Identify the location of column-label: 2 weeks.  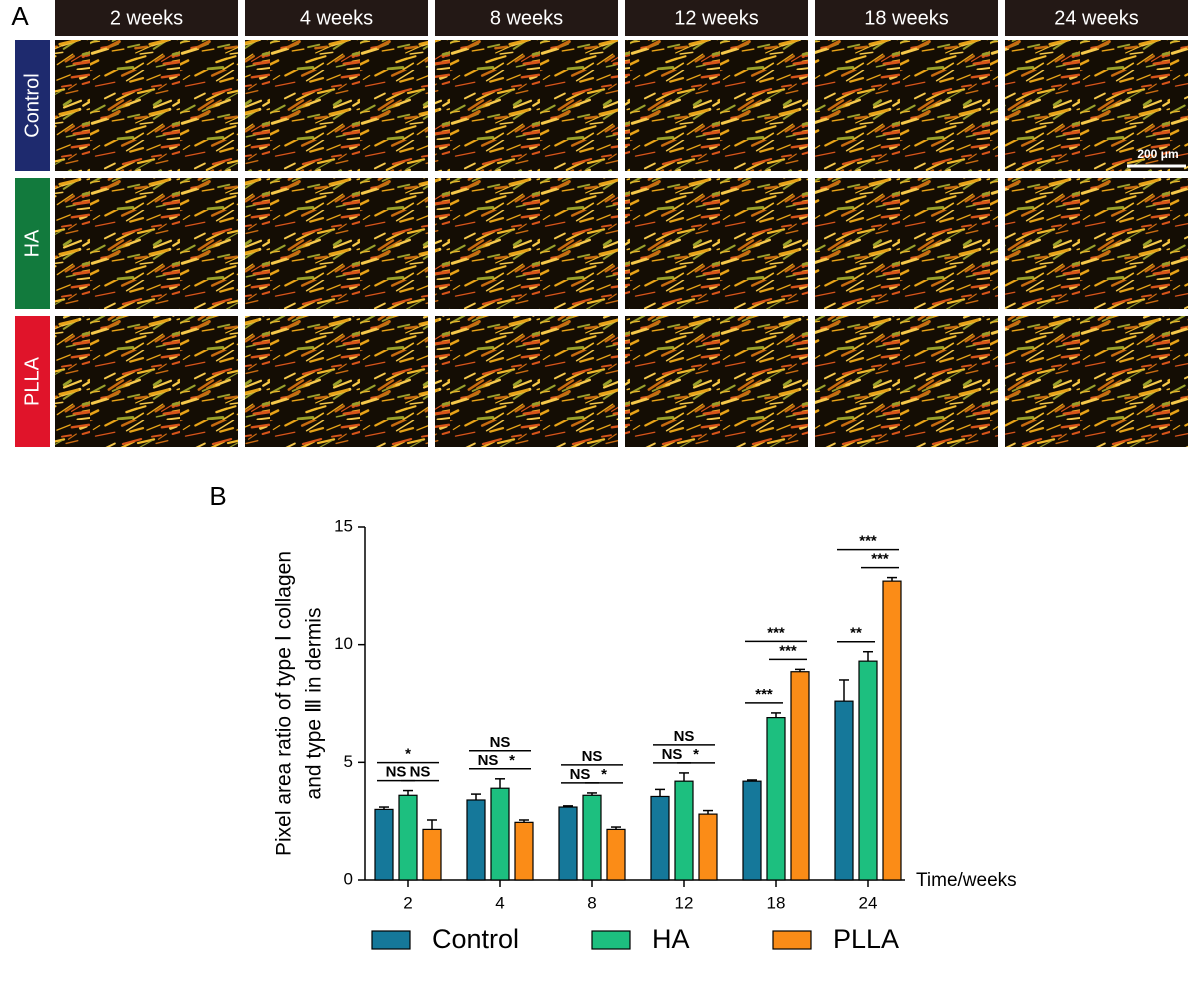
(146, 18).